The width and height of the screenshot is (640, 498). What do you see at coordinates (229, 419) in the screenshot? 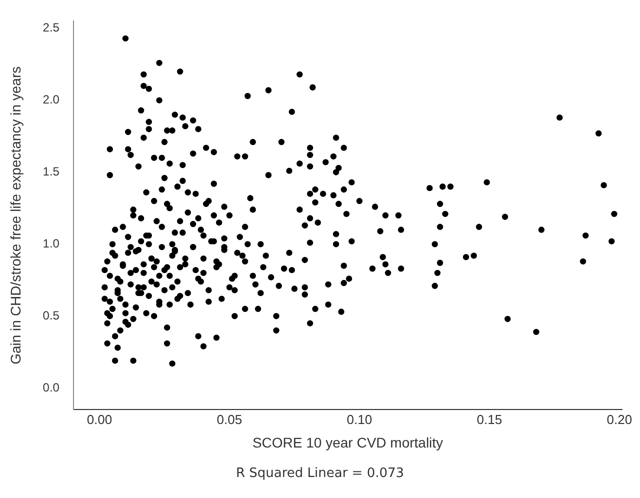
I see `x-tick-label: 0.05` at bounding box center [229, 419].